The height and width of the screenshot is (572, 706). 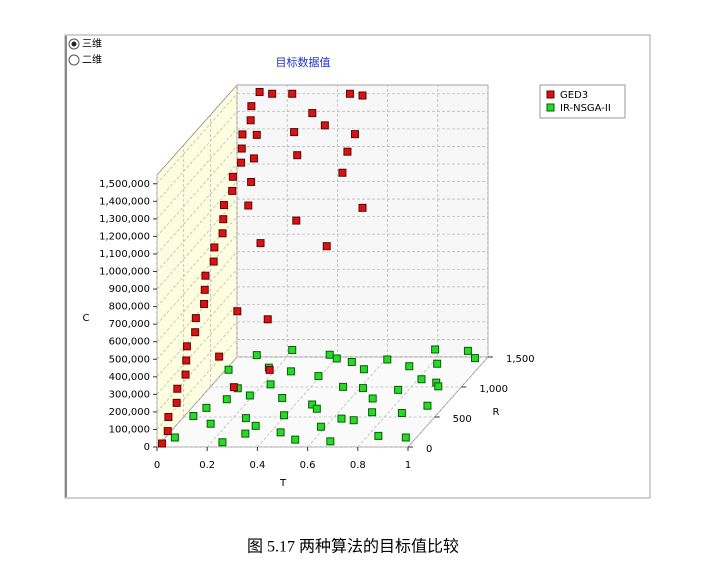 I want to click on z-tick-label: 700,000, so click(x=129, y=324).